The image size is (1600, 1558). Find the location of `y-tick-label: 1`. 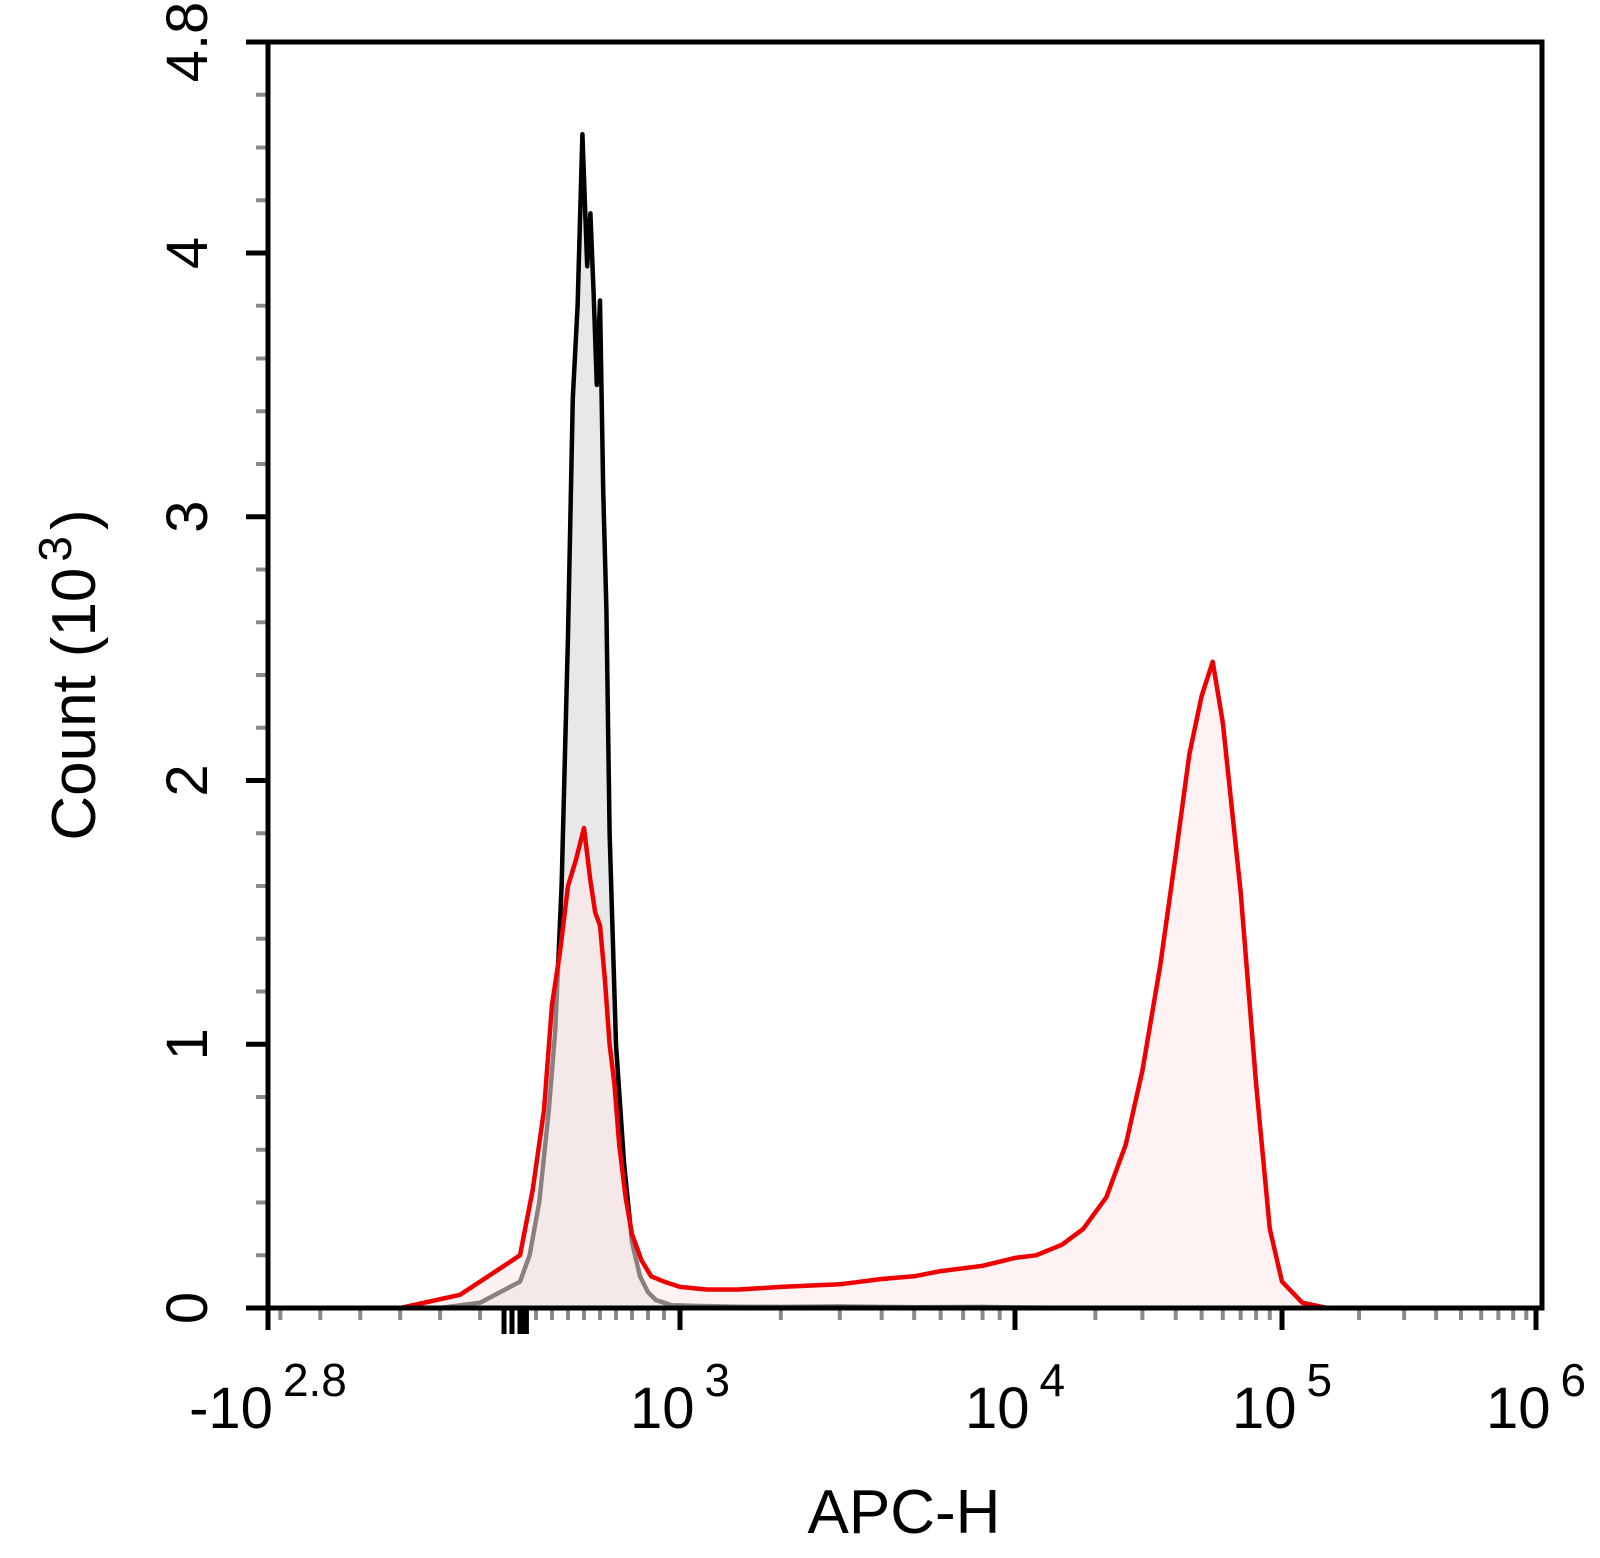

y-tick-label: 1 is located at coordinates (187, 1044).